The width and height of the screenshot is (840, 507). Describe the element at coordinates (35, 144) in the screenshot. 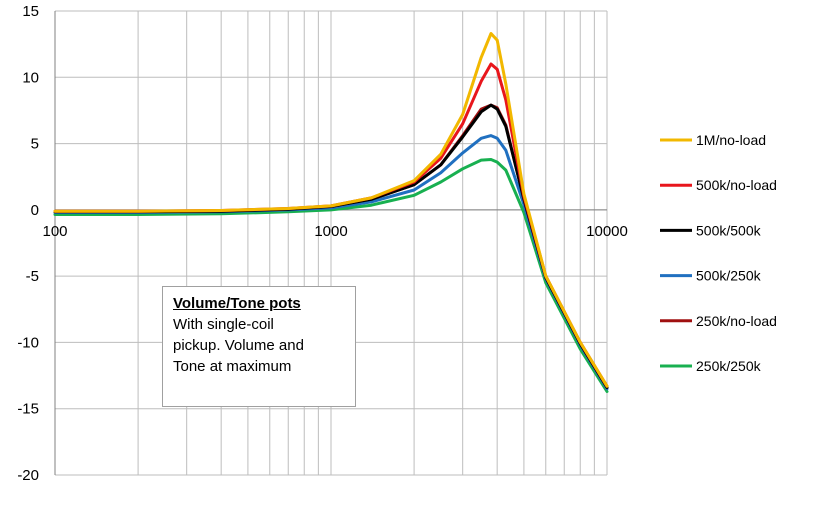

I see `y-tick-label: 5` at that location.